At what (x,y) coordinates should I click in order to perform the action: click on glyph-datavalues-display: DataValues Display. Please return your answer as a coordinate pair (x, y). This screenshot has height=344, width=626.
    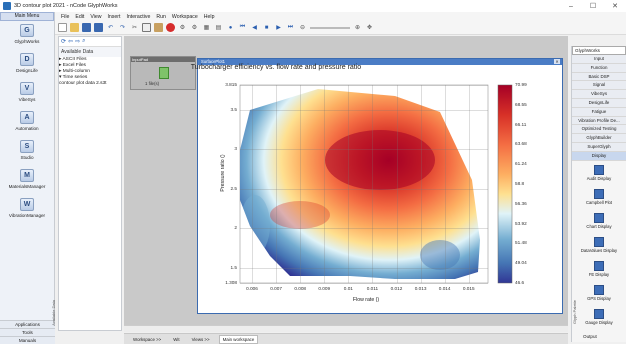
    Looking at the image, I should click on (599, 245).